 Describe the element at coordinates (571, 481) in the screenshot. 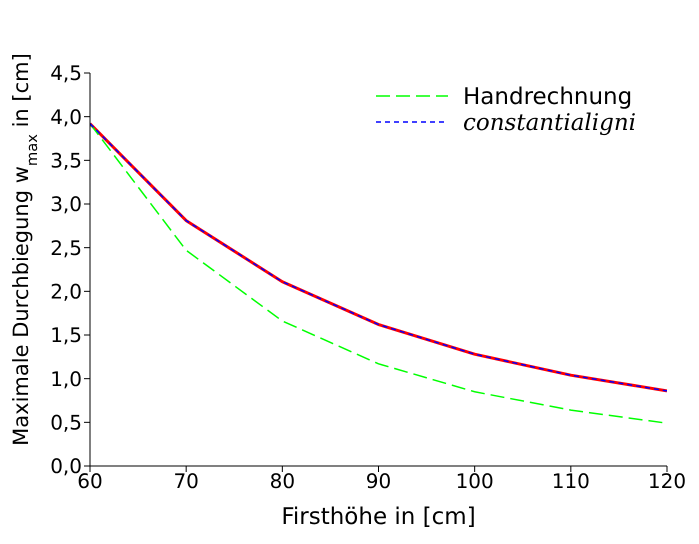

I see `x-tick-label: 110` at that location.